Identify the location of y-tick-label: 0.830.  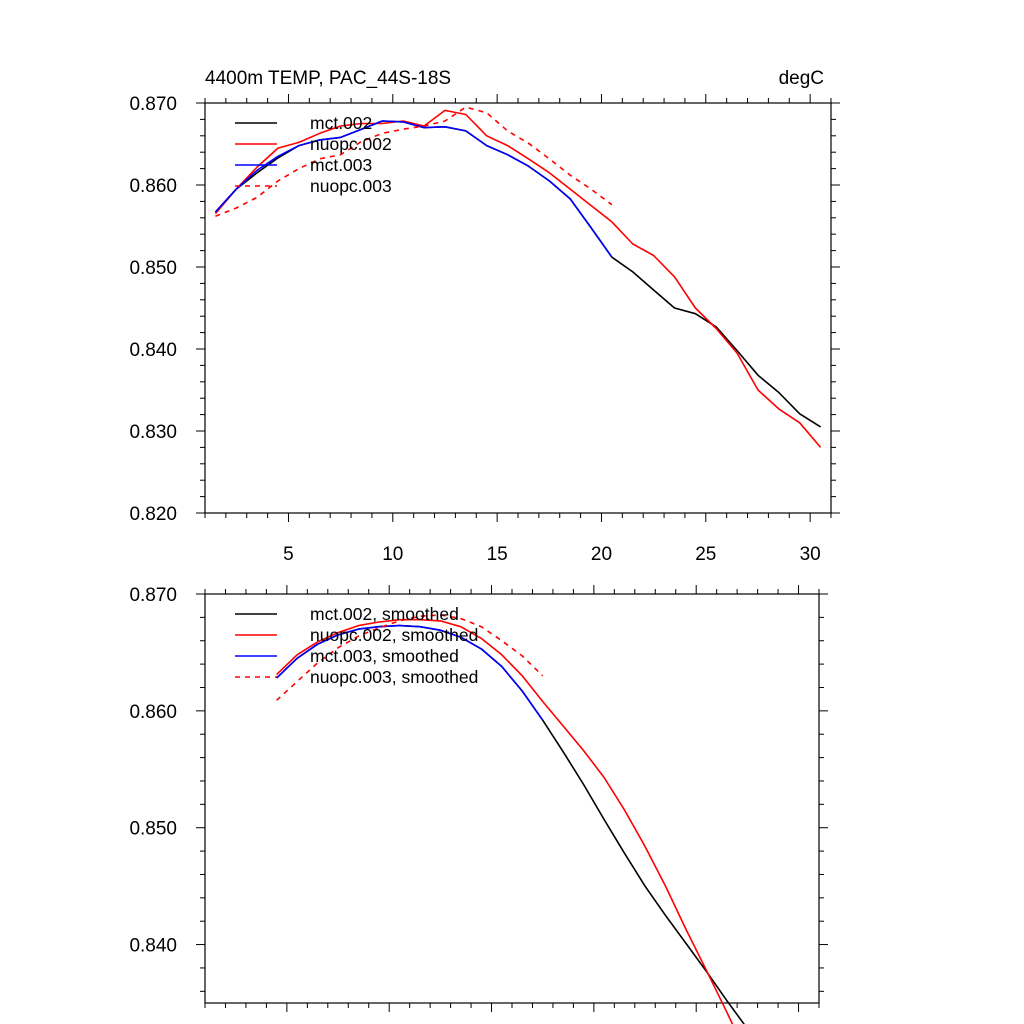
(153, 432).